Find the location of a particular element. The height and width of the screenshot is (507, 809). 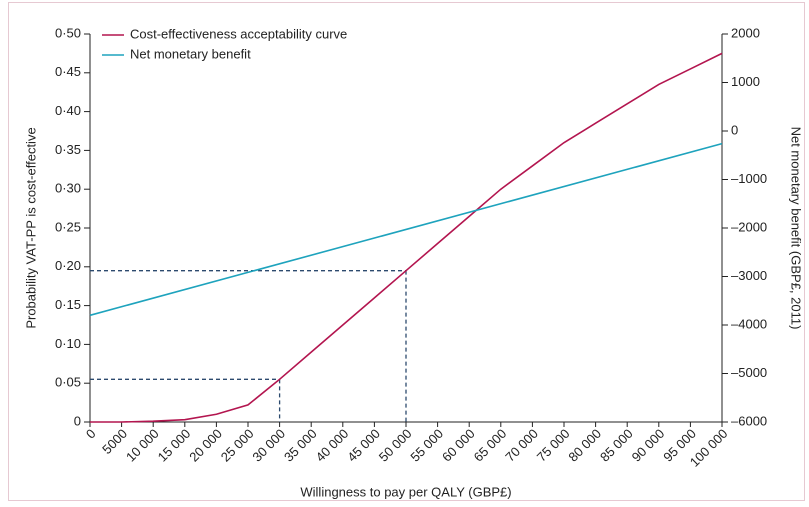

y-tick-label: 0·25 is located at coordinates (68, 226).